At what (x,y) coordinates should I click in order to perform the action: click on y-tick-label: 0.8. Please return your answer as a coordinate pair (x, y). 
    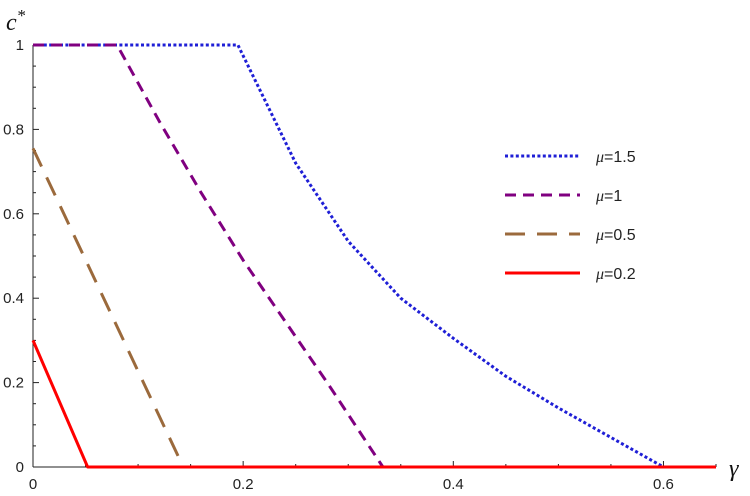
    Looking at the image, I should click on (13, 129).